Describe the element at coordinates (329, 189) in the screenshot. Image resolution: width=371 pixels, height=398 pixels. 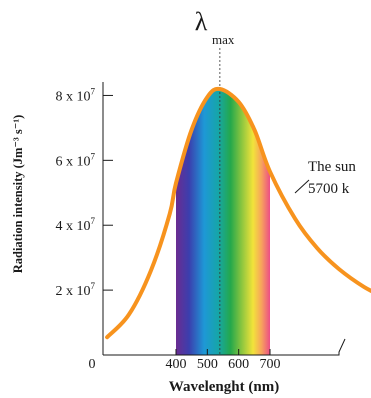
I see `sun-label-line-2: 5700 k` at that location.